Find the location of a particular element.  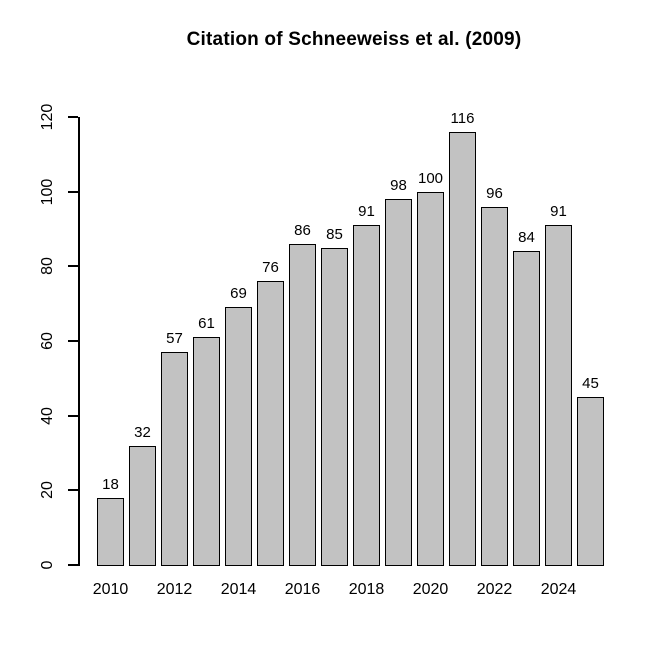

bar-value-label: 45 is located at coordinates (590, 383).